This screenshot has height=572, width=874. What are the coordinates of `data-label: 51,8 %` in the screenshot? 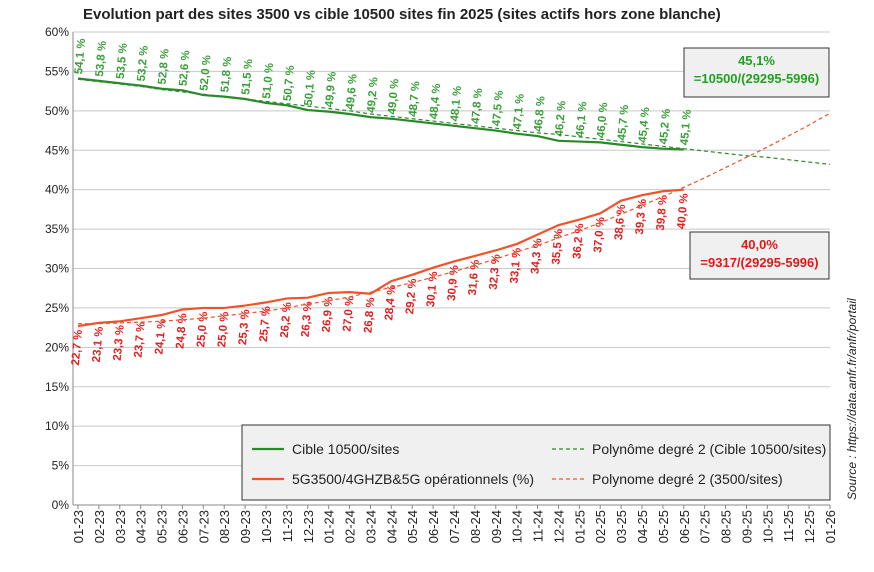 It's located at (226, 74).